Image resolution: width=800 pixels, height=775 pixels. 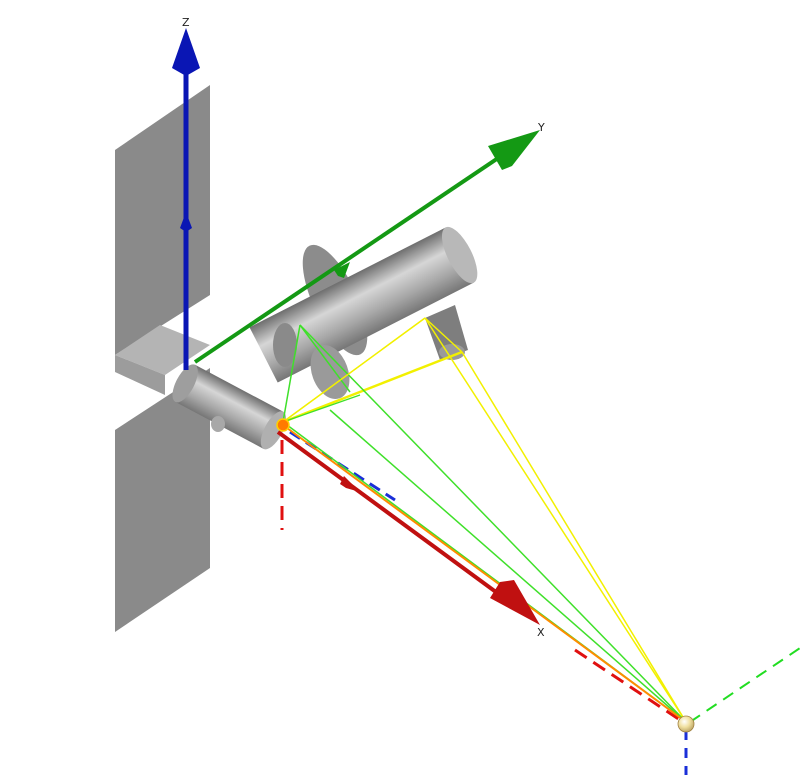 What do you see at coordinates (186, 22) in the screenshot?
I see `z-axis-label: Z` at bounding box center [186, 22].